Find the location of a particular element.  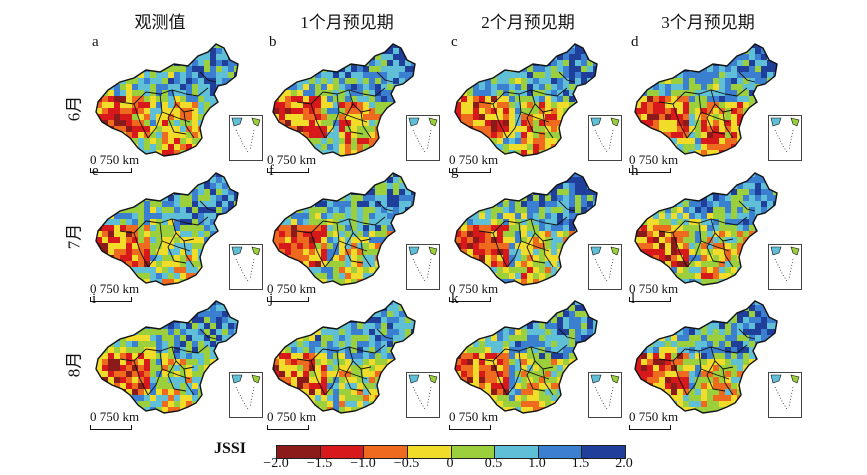

panel-letter: i is located at coordinates (94, 299).